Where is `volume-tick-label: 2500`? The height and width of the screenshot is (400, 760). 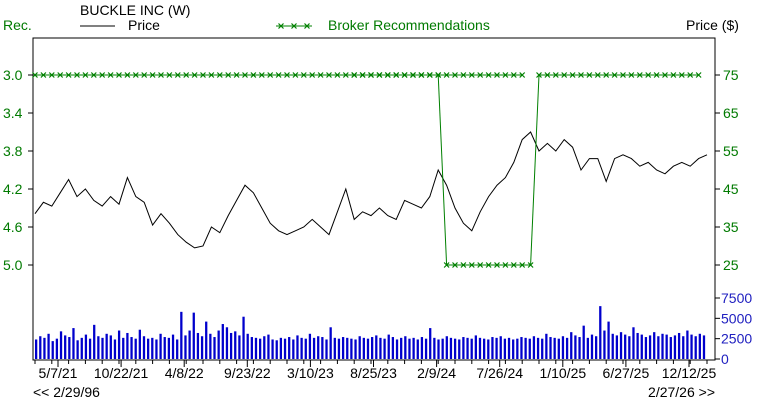 volume-tick-label: 2500 is located at coordinates (736, 339).